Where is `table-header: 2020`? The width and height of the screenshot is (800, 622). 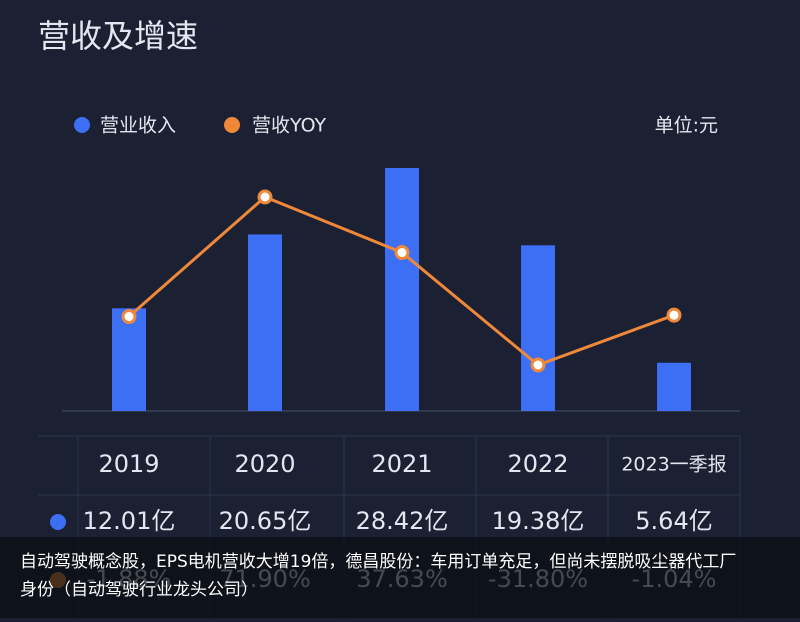 table-header: 2020 is located at coordinates (264, 464).